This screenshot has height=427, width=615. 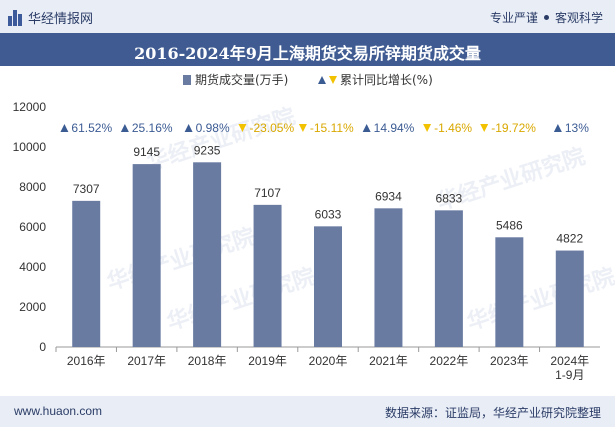 What do you see at coordinates (207, 150) in the screenshot?
I see `bar-value-label: 9235` at bounding box center [207, 150].